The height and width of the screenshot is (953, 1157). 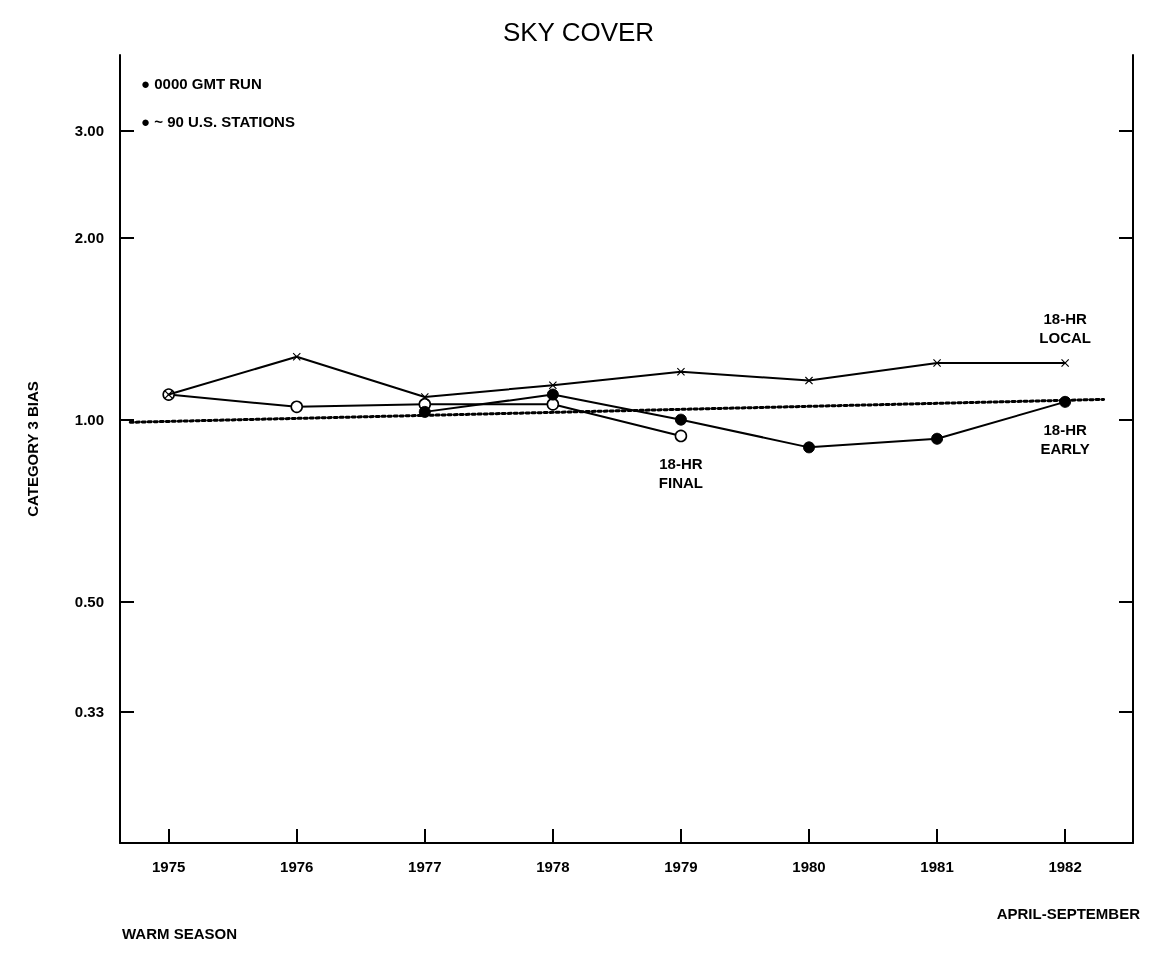 I want to click on x-tick-label: 1981, so click(x=937, y=866).